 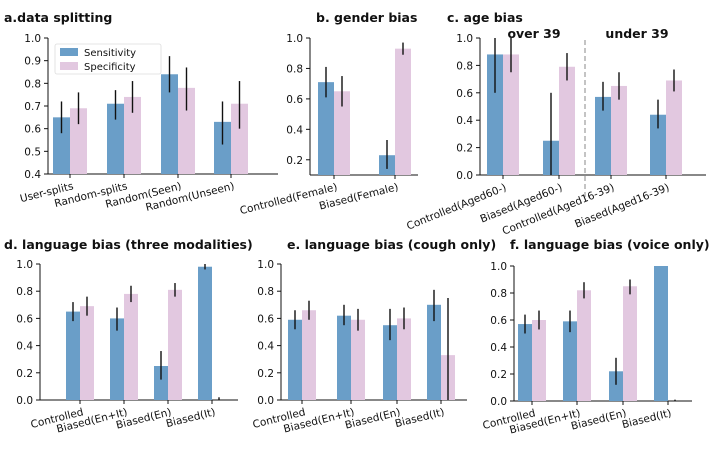 What do you see at coordinates (58, 17) in the screenshot?
I see `panel-title: a.data splitting` at bounding box center [58, 17].